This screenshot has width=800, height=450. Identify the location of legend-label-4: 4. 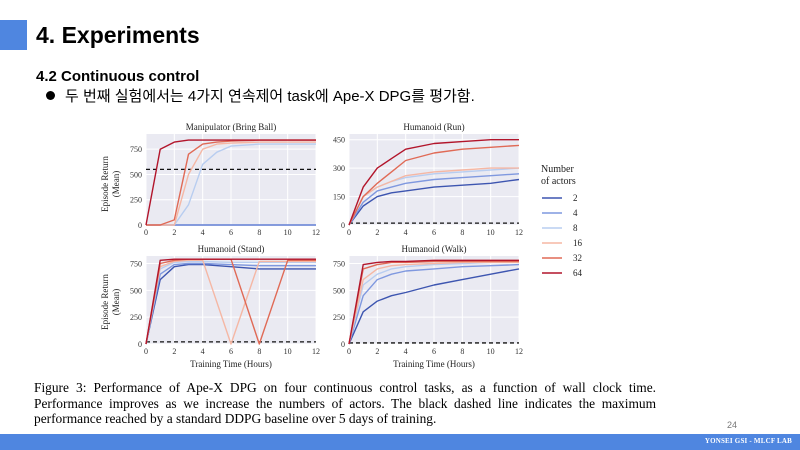
(575, 213).